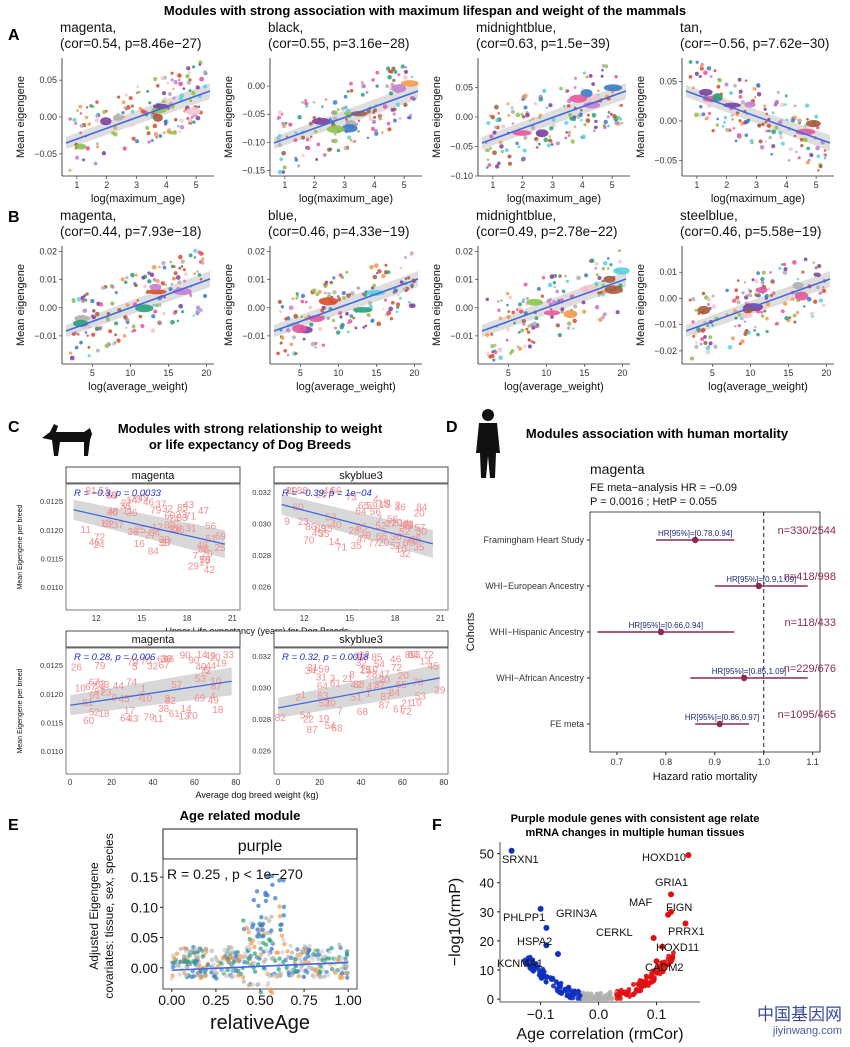 Image resolution: width=850 pixels, height=1047 pixels. What do you see at coordinates (373, 669) in the screenshot?
I see `breed-point: 10` at bounding box center [373, 669].